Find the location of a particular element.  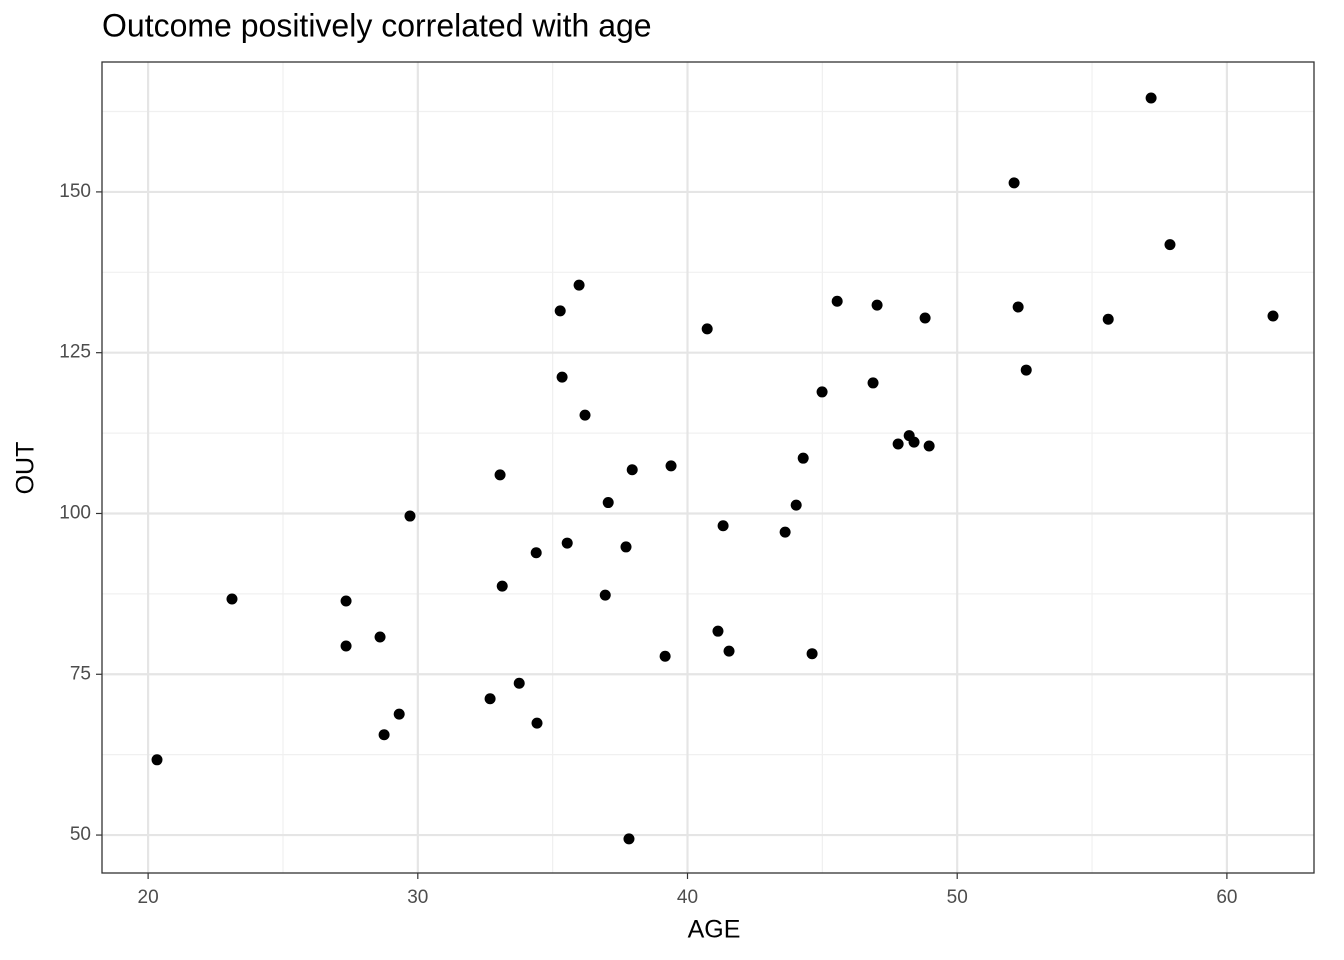

y-tick-label: 100 is located at coordinates (75, 513).